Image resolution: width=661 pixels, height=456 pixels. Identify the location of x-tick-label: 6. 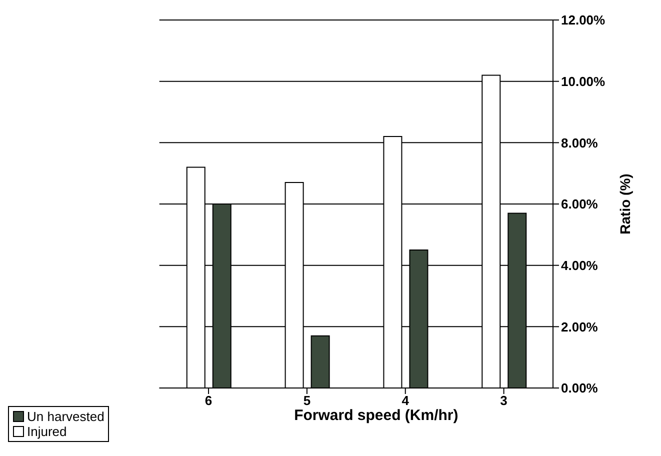
(208, 400).